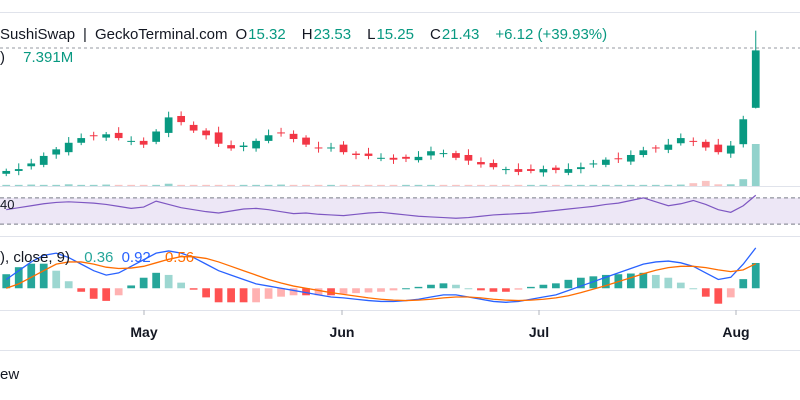 This screenshot has height=400, width=800. Describe the element at coordinates (38, 34) in the screenshot. I see `symbol-name: SushiSwap` at that location.